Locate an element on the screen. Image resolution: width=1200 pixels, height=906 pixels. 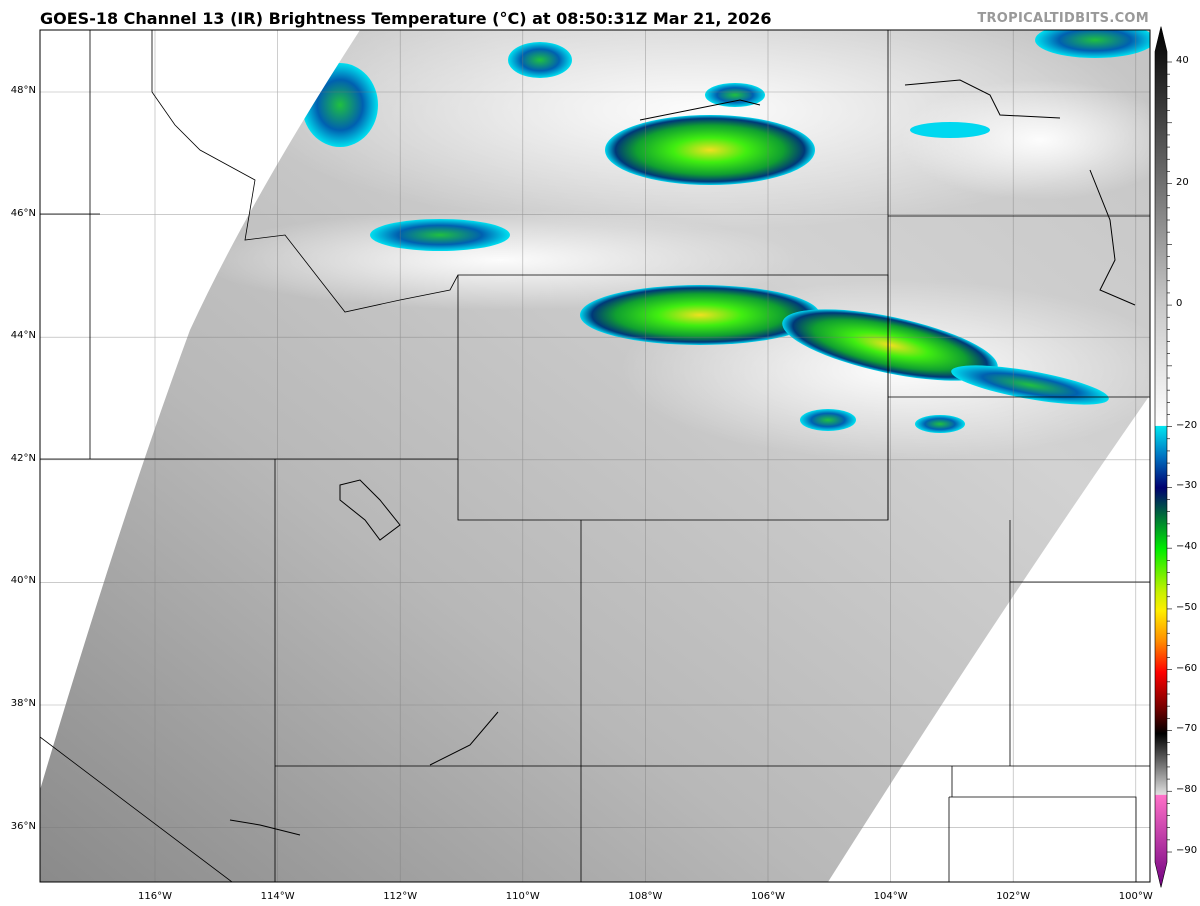
watermark: TROPICALTIDBITS.COM is located at coordinates (1063, 18).